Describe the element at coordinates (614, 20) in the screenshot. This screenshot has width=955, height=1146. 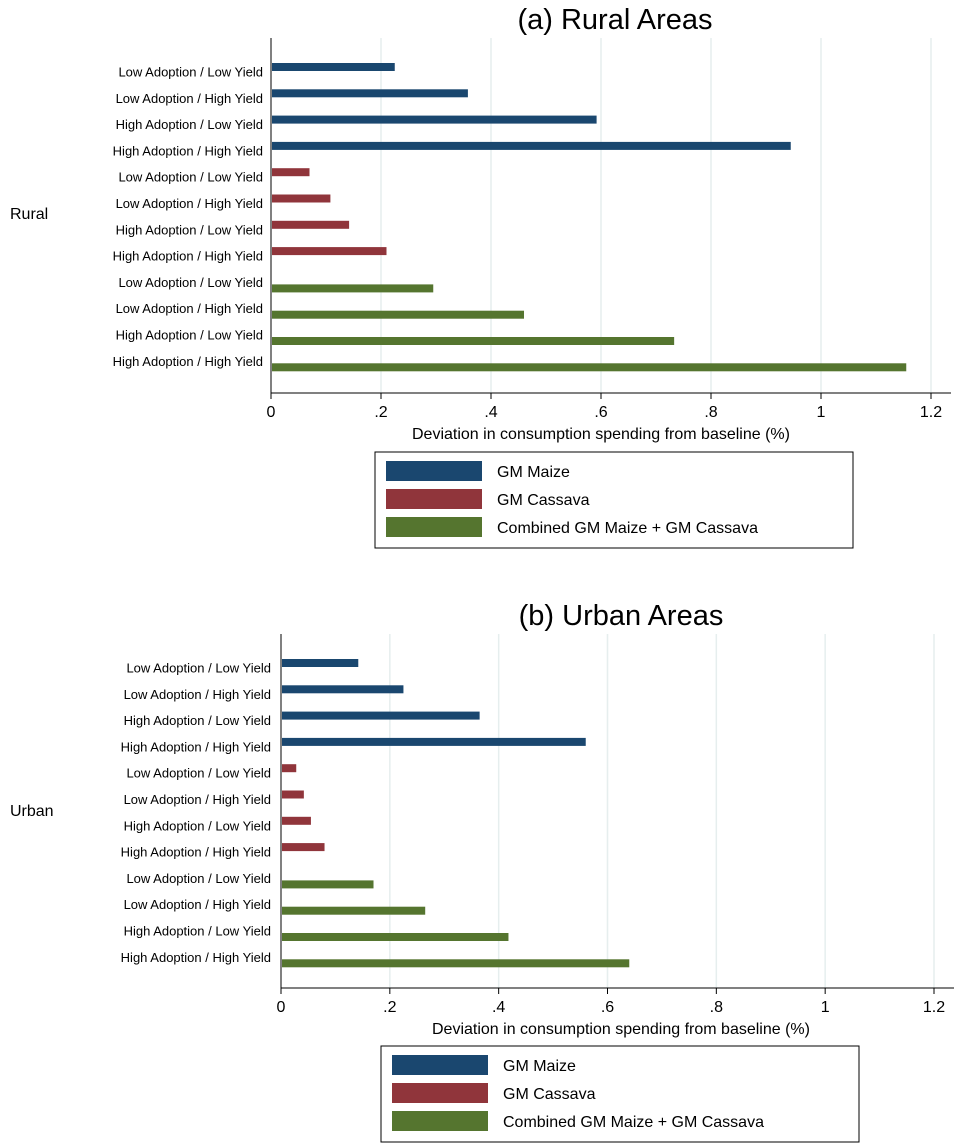
I see `chart-title: (a) Rural Areas` at that location.